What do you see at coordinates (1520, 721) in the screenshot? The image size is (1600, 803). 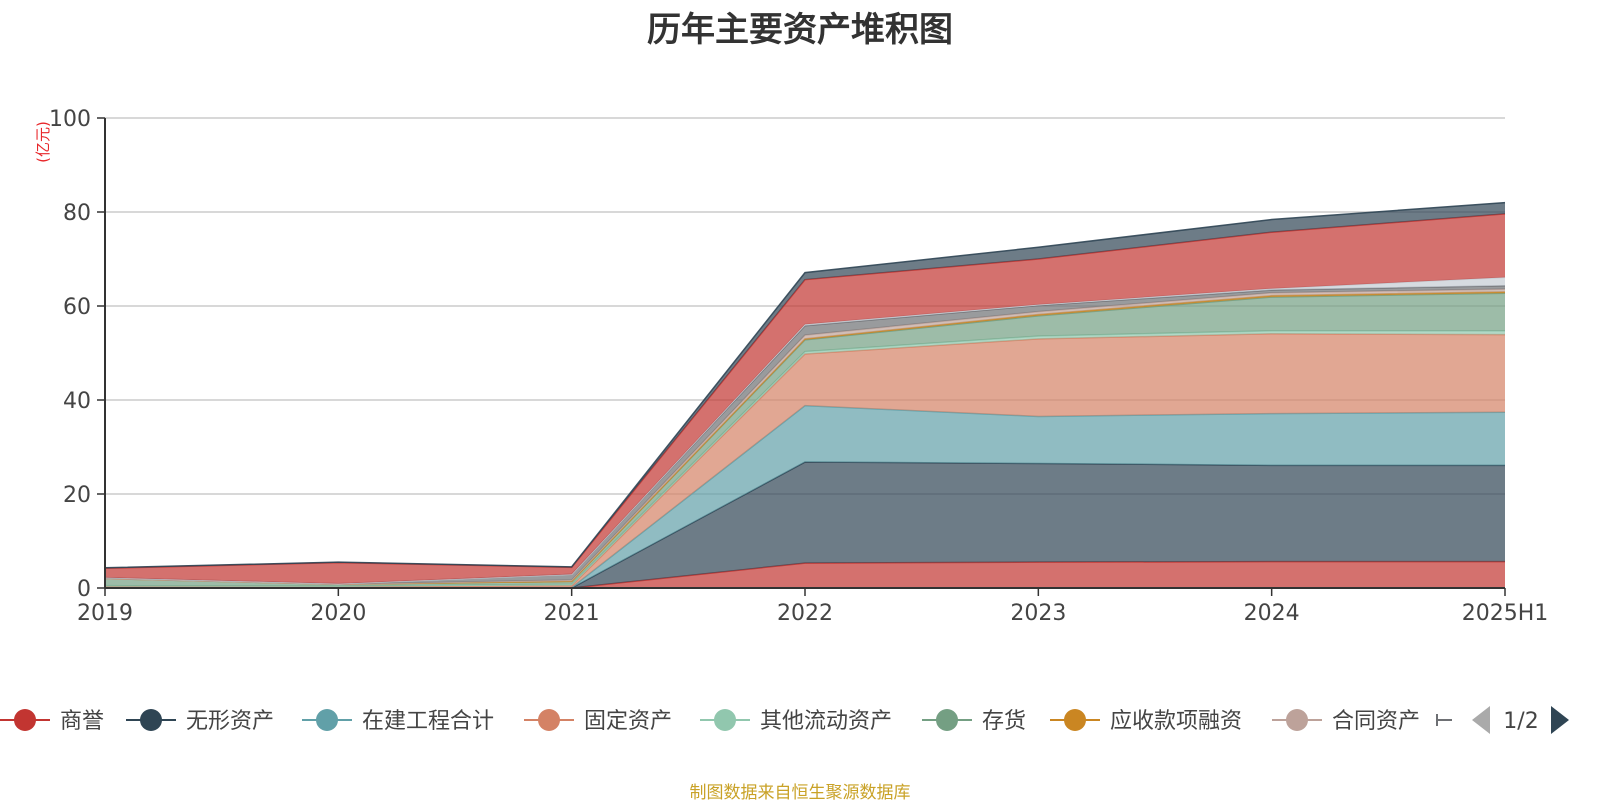 I see `legend-page-indicator: 1/2` at bounding box center [1520, 721].